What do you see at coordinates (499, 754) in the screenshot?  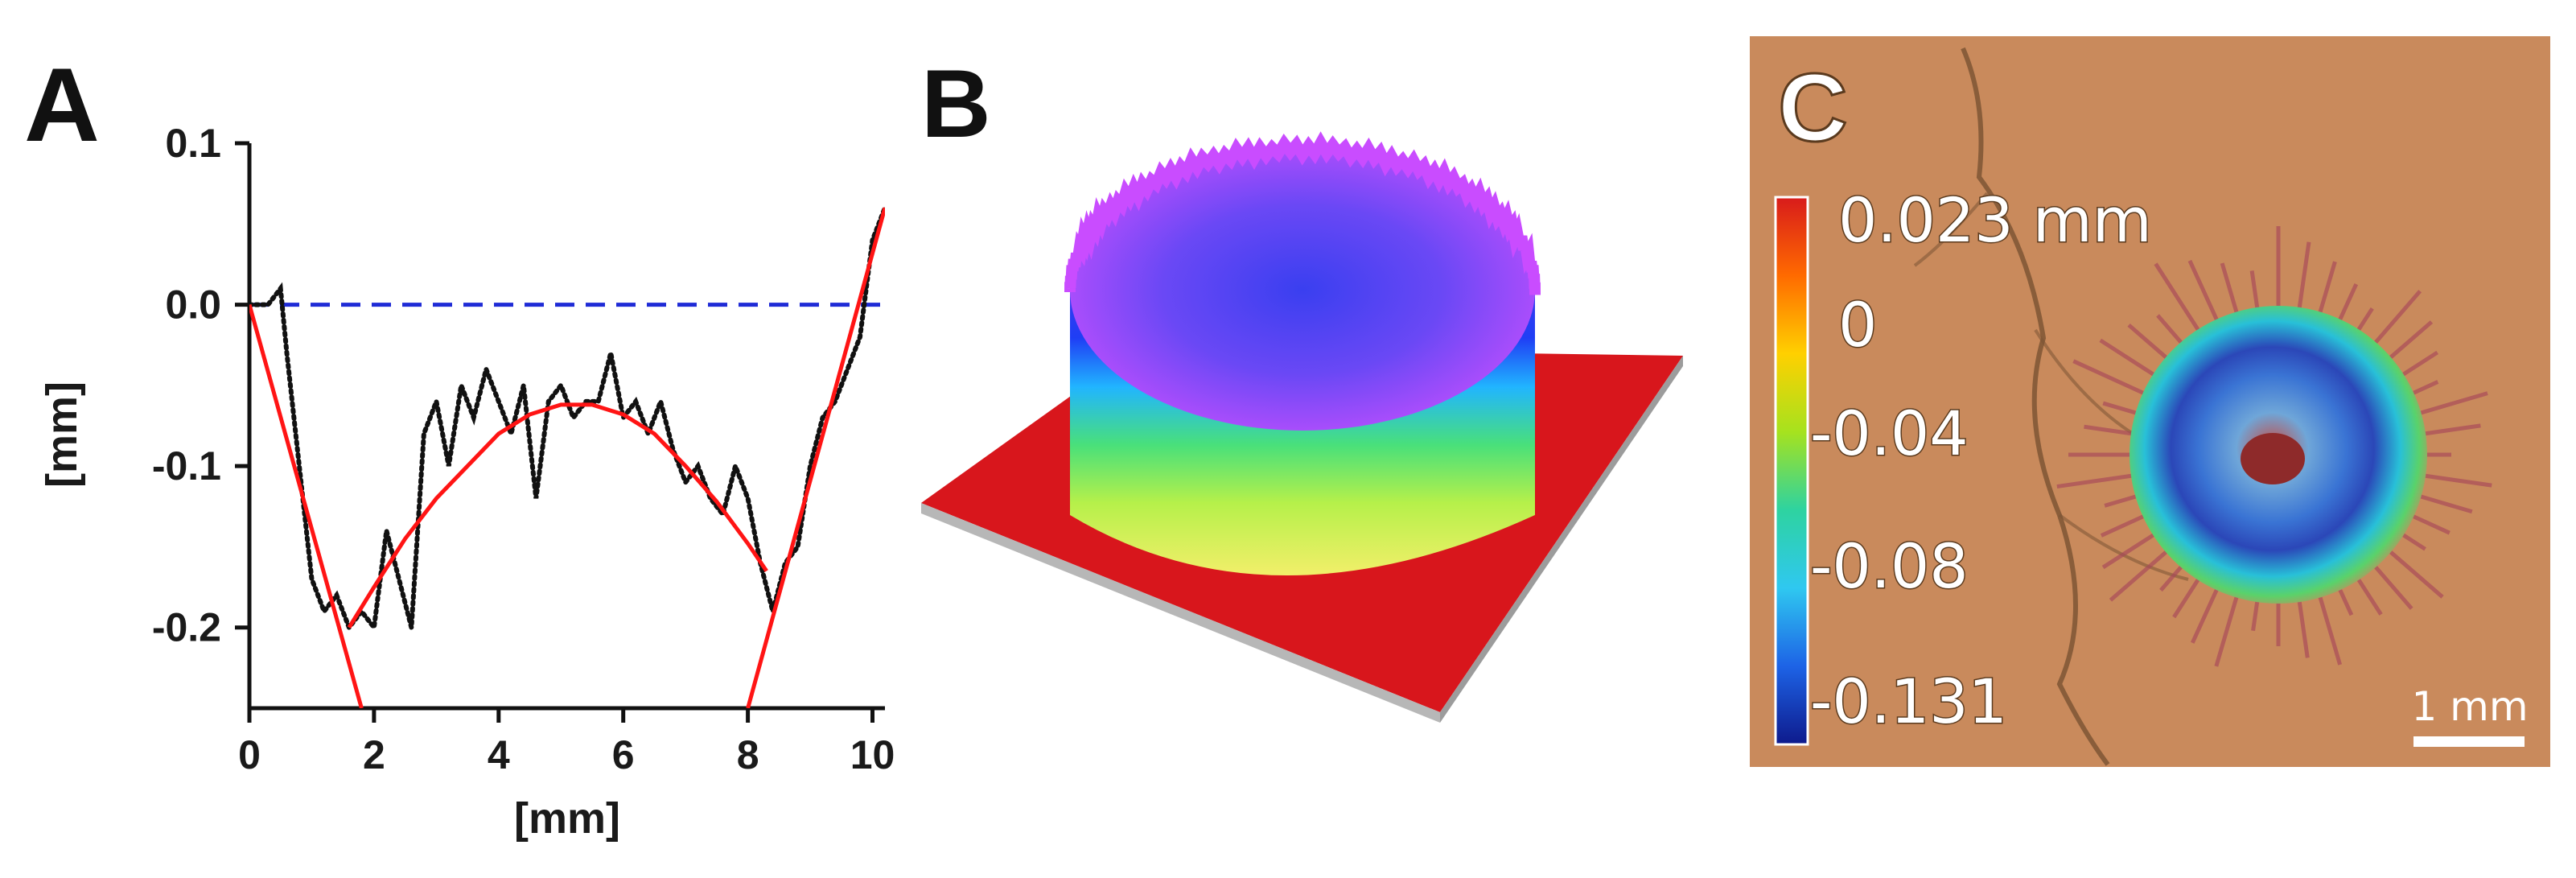 I see `x-tick-label: 4` at bounding box center [499, 754].